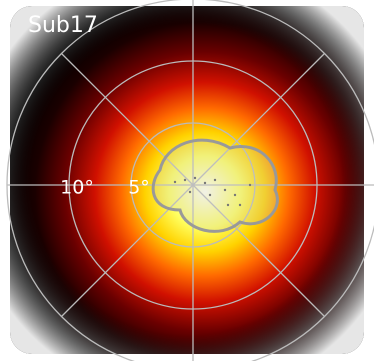  I want to click on r-tick-label: 10°, so click(77, 188).